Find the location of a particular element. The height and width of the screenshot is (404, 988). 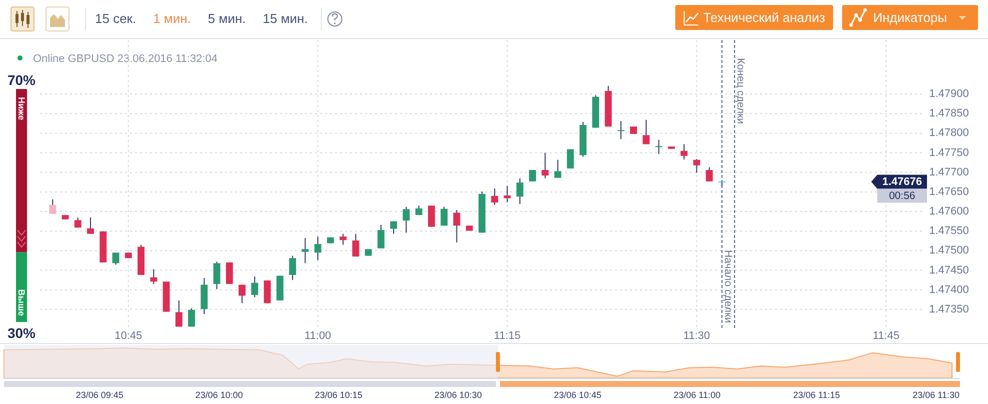

y-tick-label: 1.47450 is located at coordinates (949, 270).